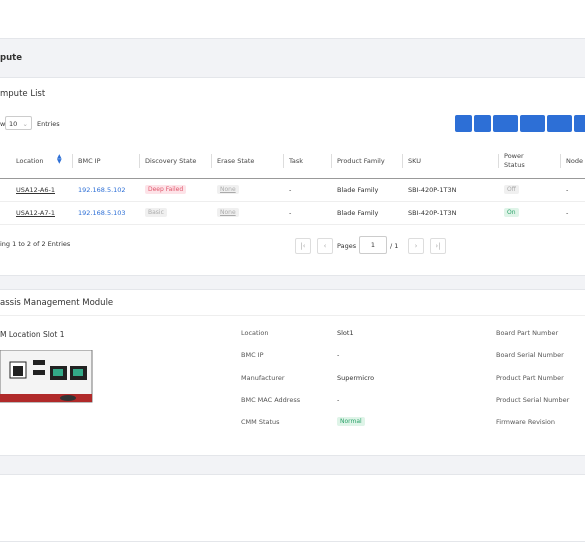 This screenshot has height=542, width=585. Describe the element at coordinates (361, 161) in the screenshot. I see `column-header: Product Family` at that location.